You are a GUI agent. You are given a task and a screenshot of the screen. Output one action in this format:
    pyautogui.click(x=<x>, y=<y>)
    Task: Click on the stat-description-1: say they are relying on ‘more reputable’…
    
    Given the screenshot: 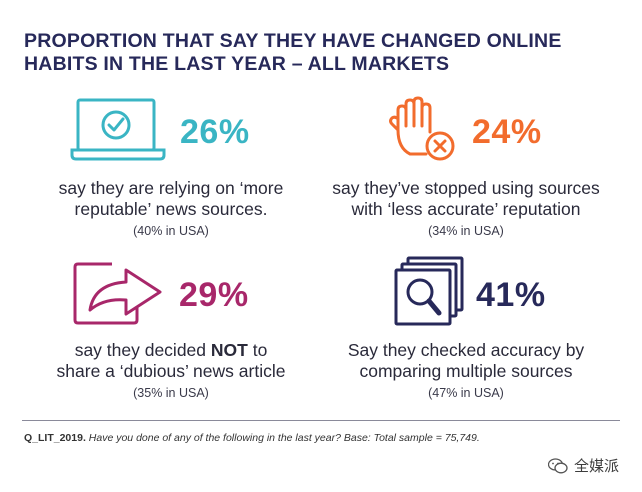 What is the action you would take?
    pyautogui.click(x=171, y=209)
    